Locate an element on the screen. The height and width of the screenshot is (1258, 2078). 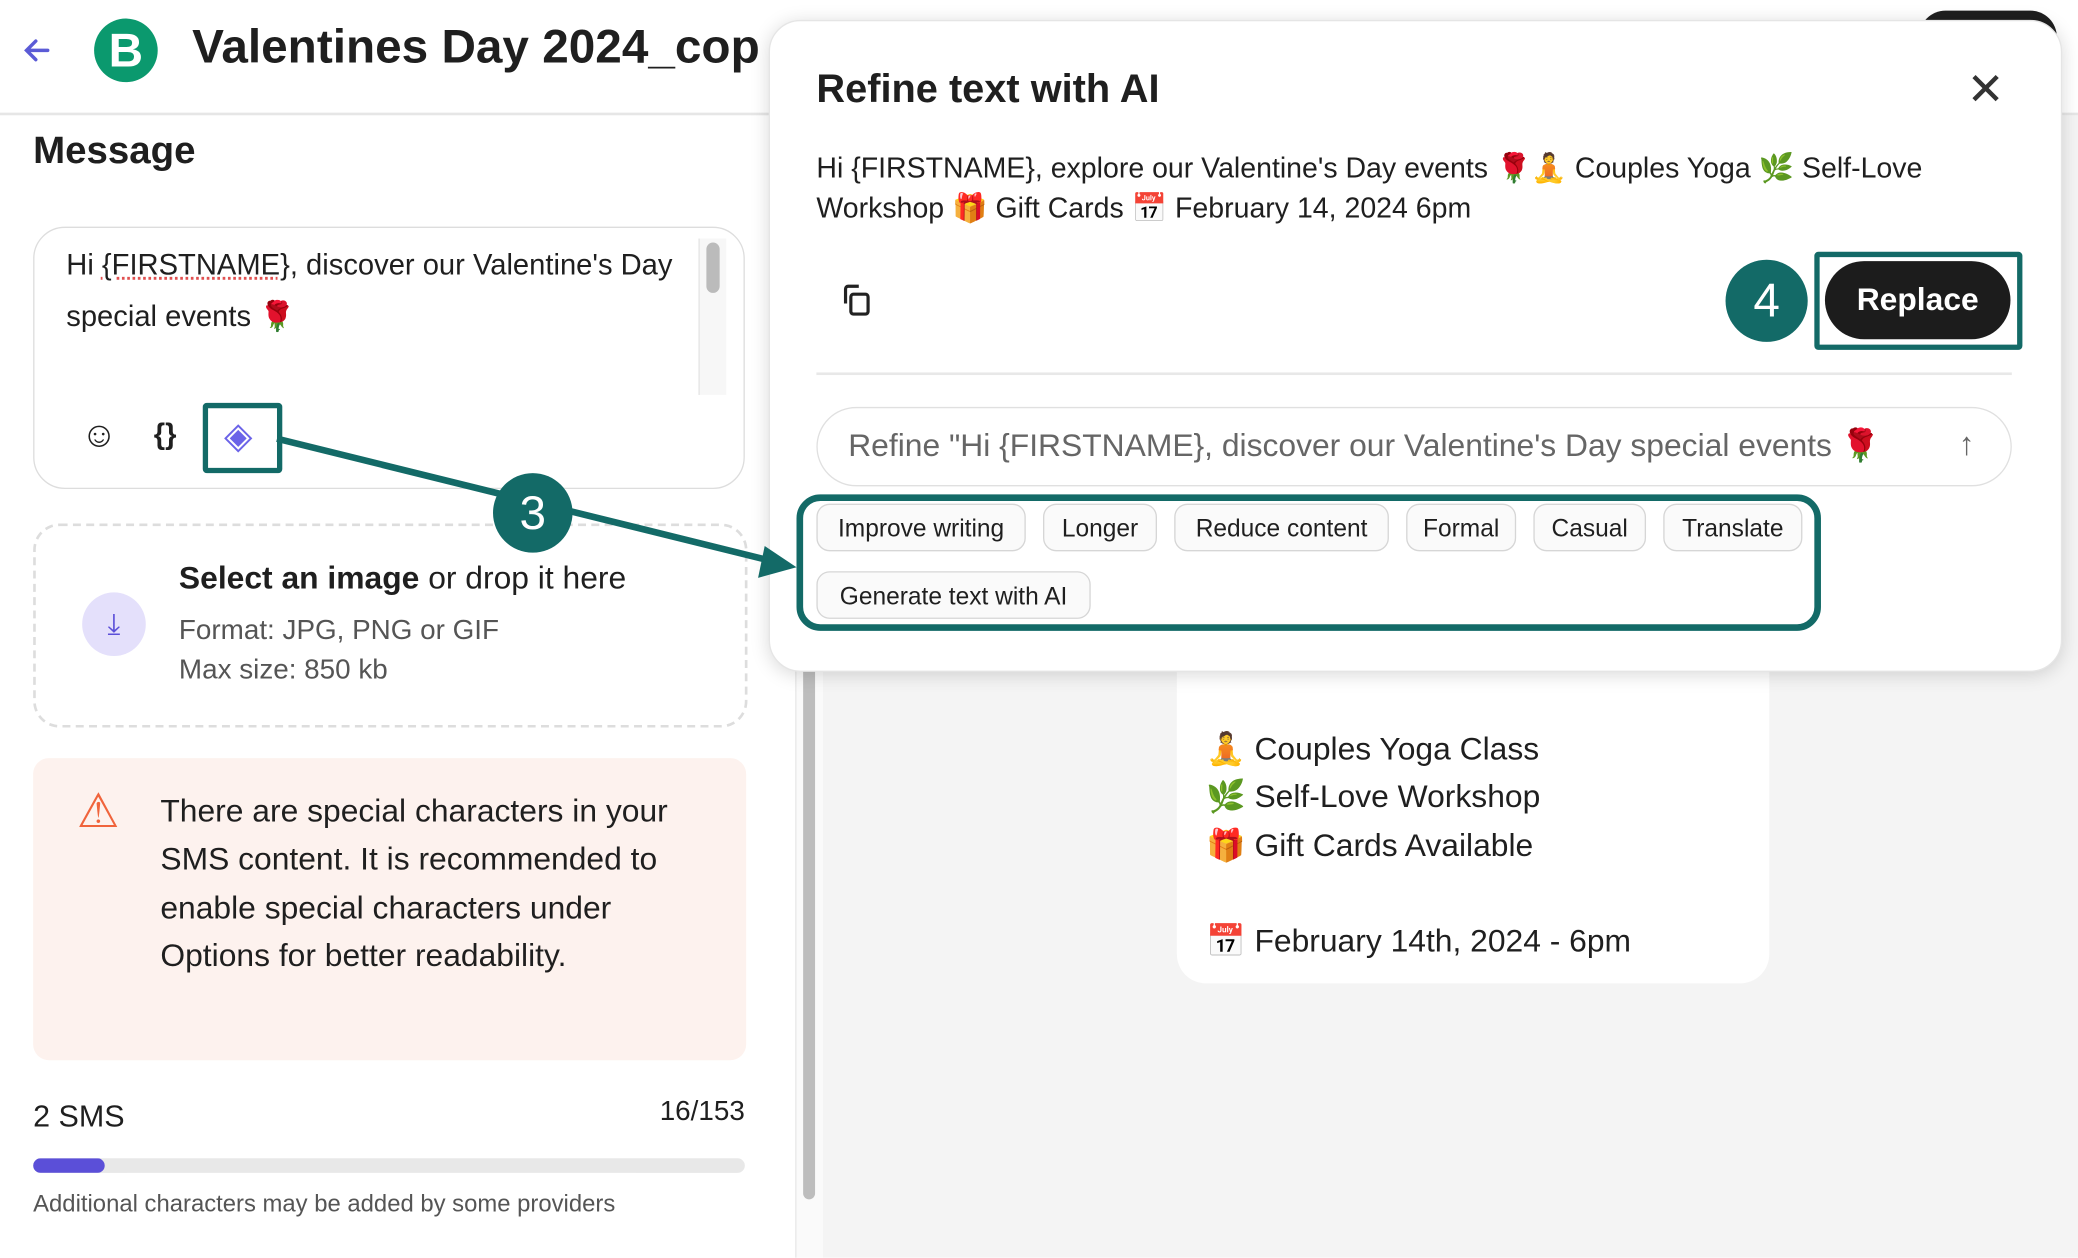
chip-improve-writing: Improve writing is located at coordinates (921, 527).